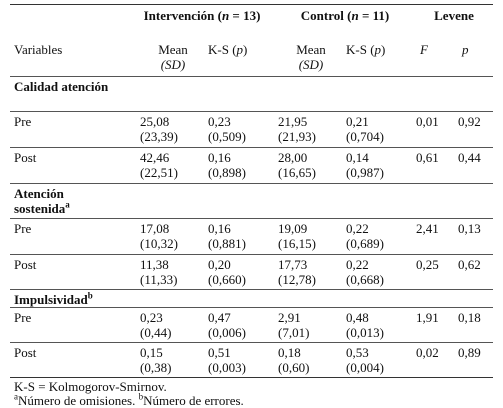 The width and height of the screenshot is (503, 408). I want to click on cell-mean-sd: 19,09 (16,15), so click(297, 236).